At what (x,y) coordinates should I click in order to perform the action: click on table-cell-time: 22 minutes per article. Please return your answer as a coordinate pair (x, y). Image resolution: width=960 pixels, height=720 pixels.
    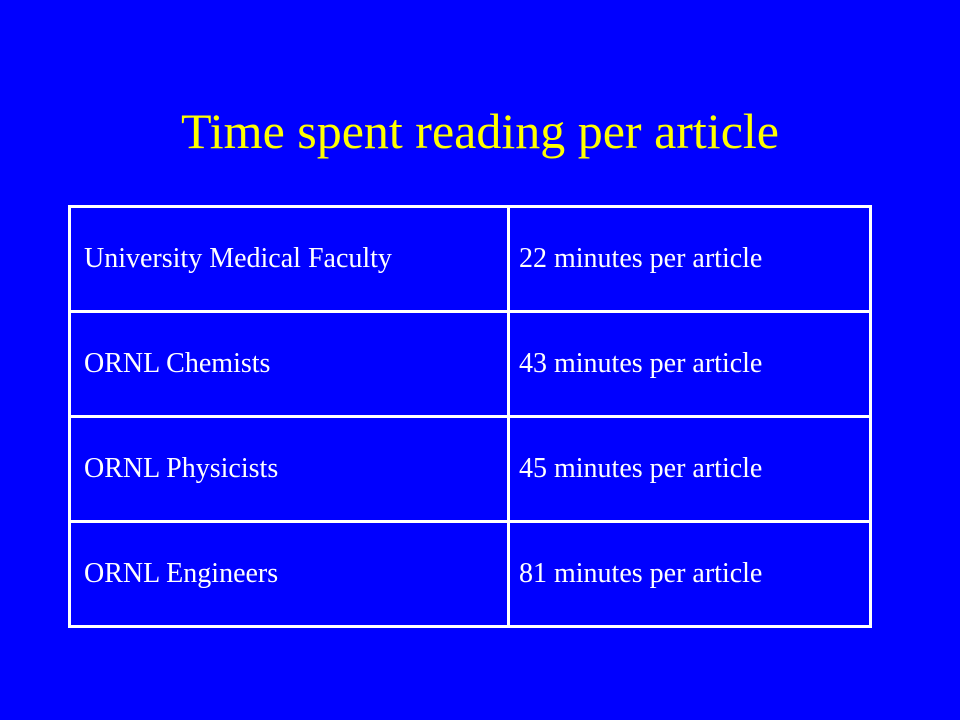
    Looking at the image, I should click on (689, 259).